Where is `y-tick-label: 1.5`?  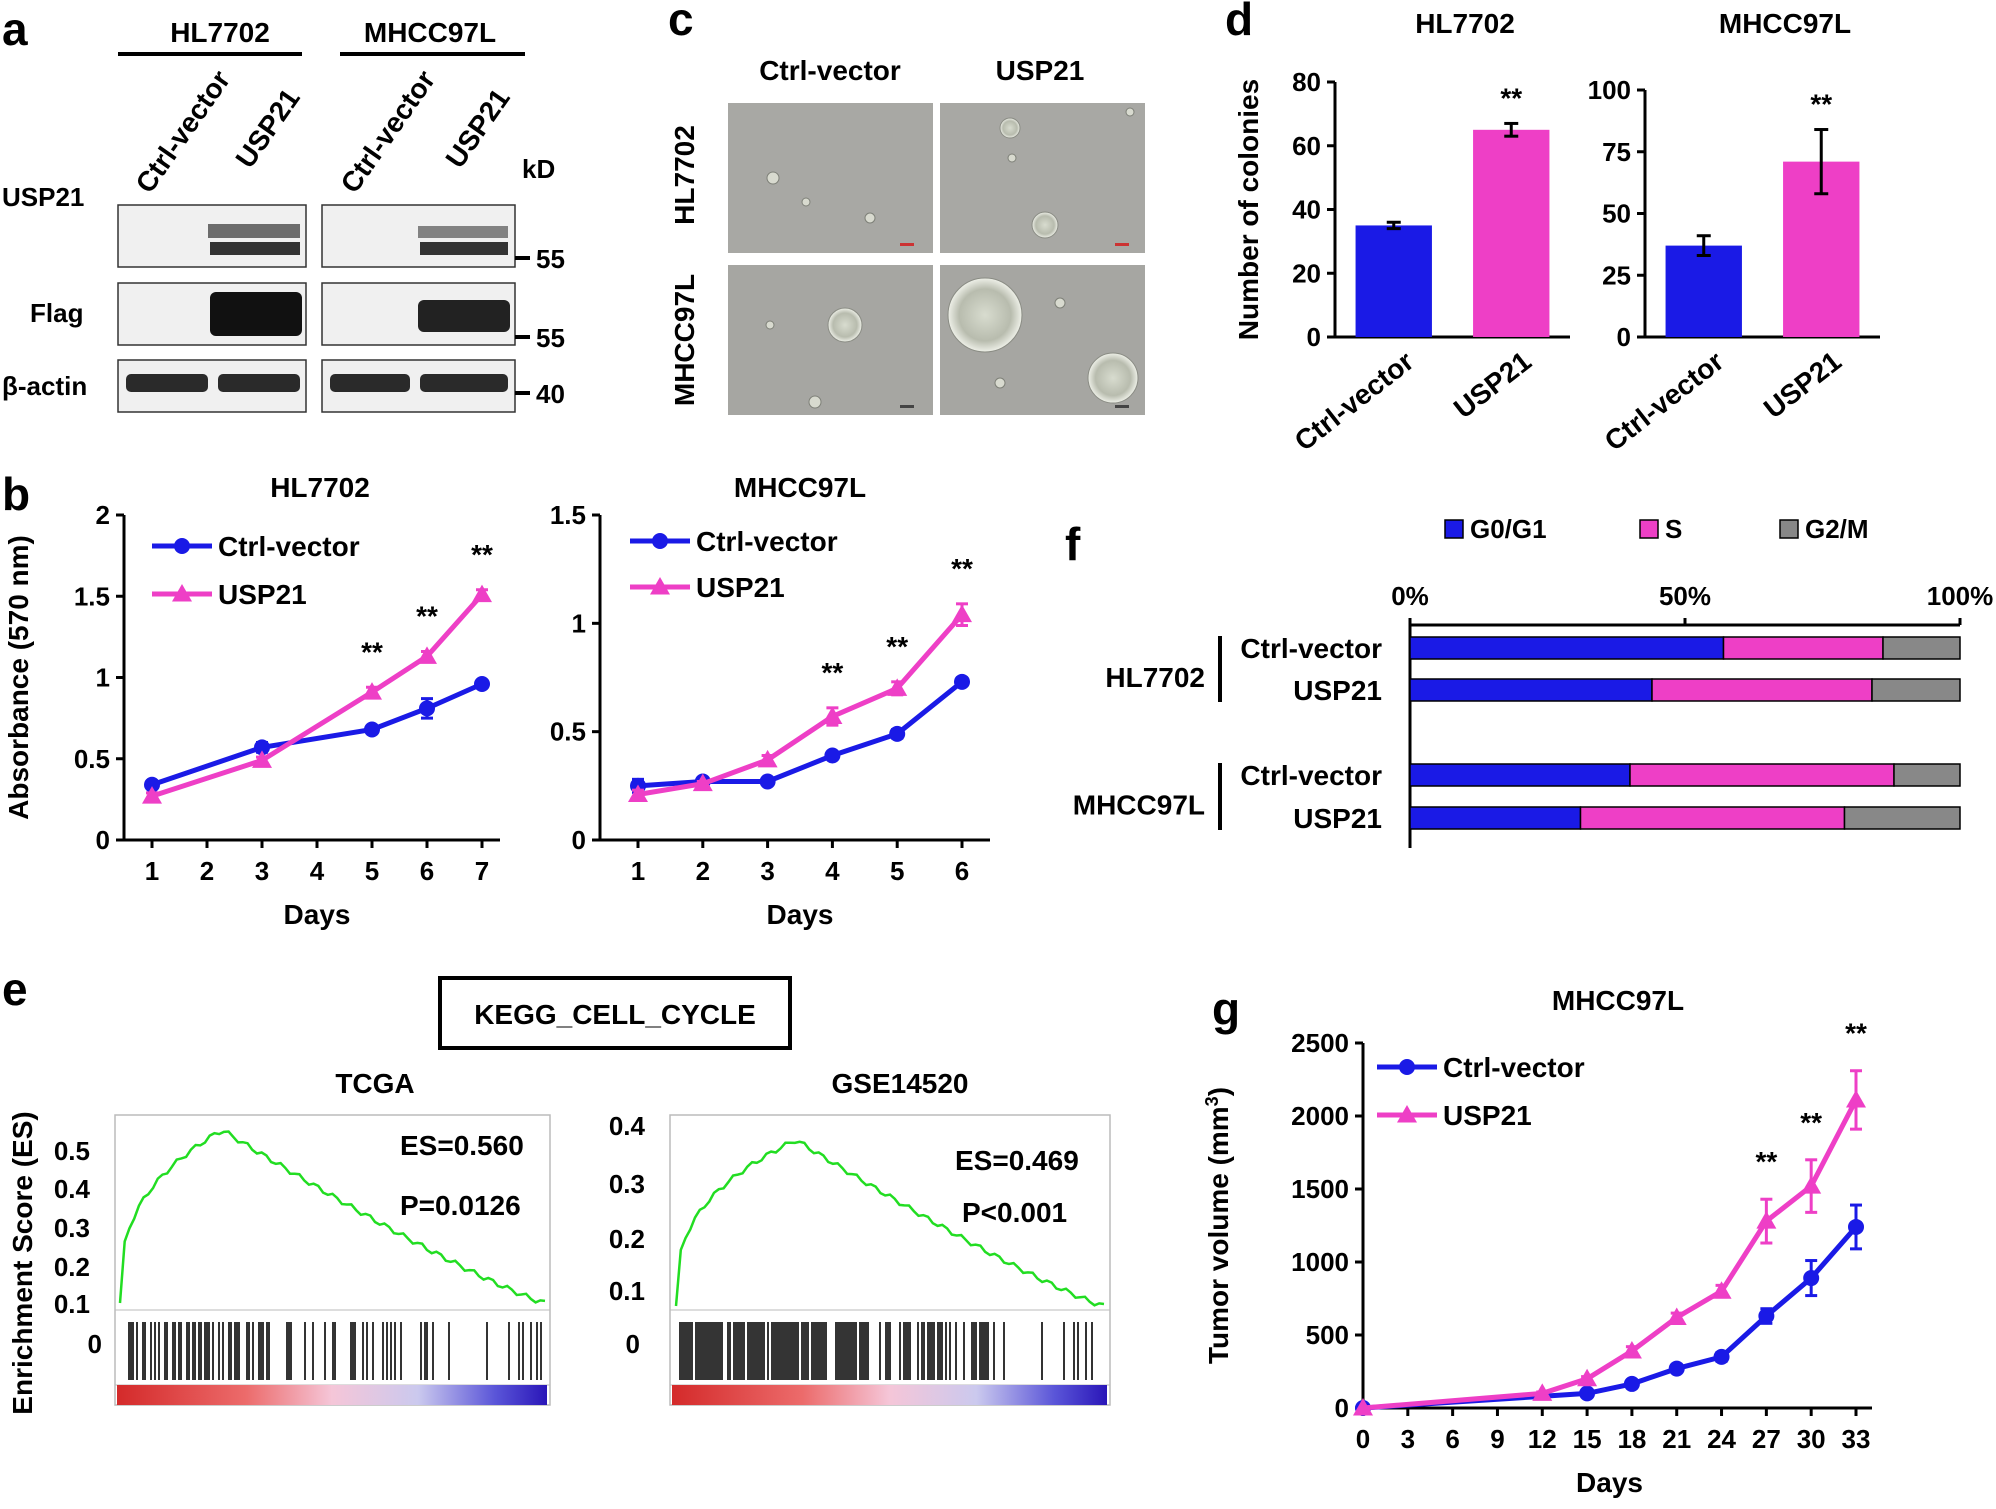
y-tick-label: 1.5 is located at coordinates (568, 515).